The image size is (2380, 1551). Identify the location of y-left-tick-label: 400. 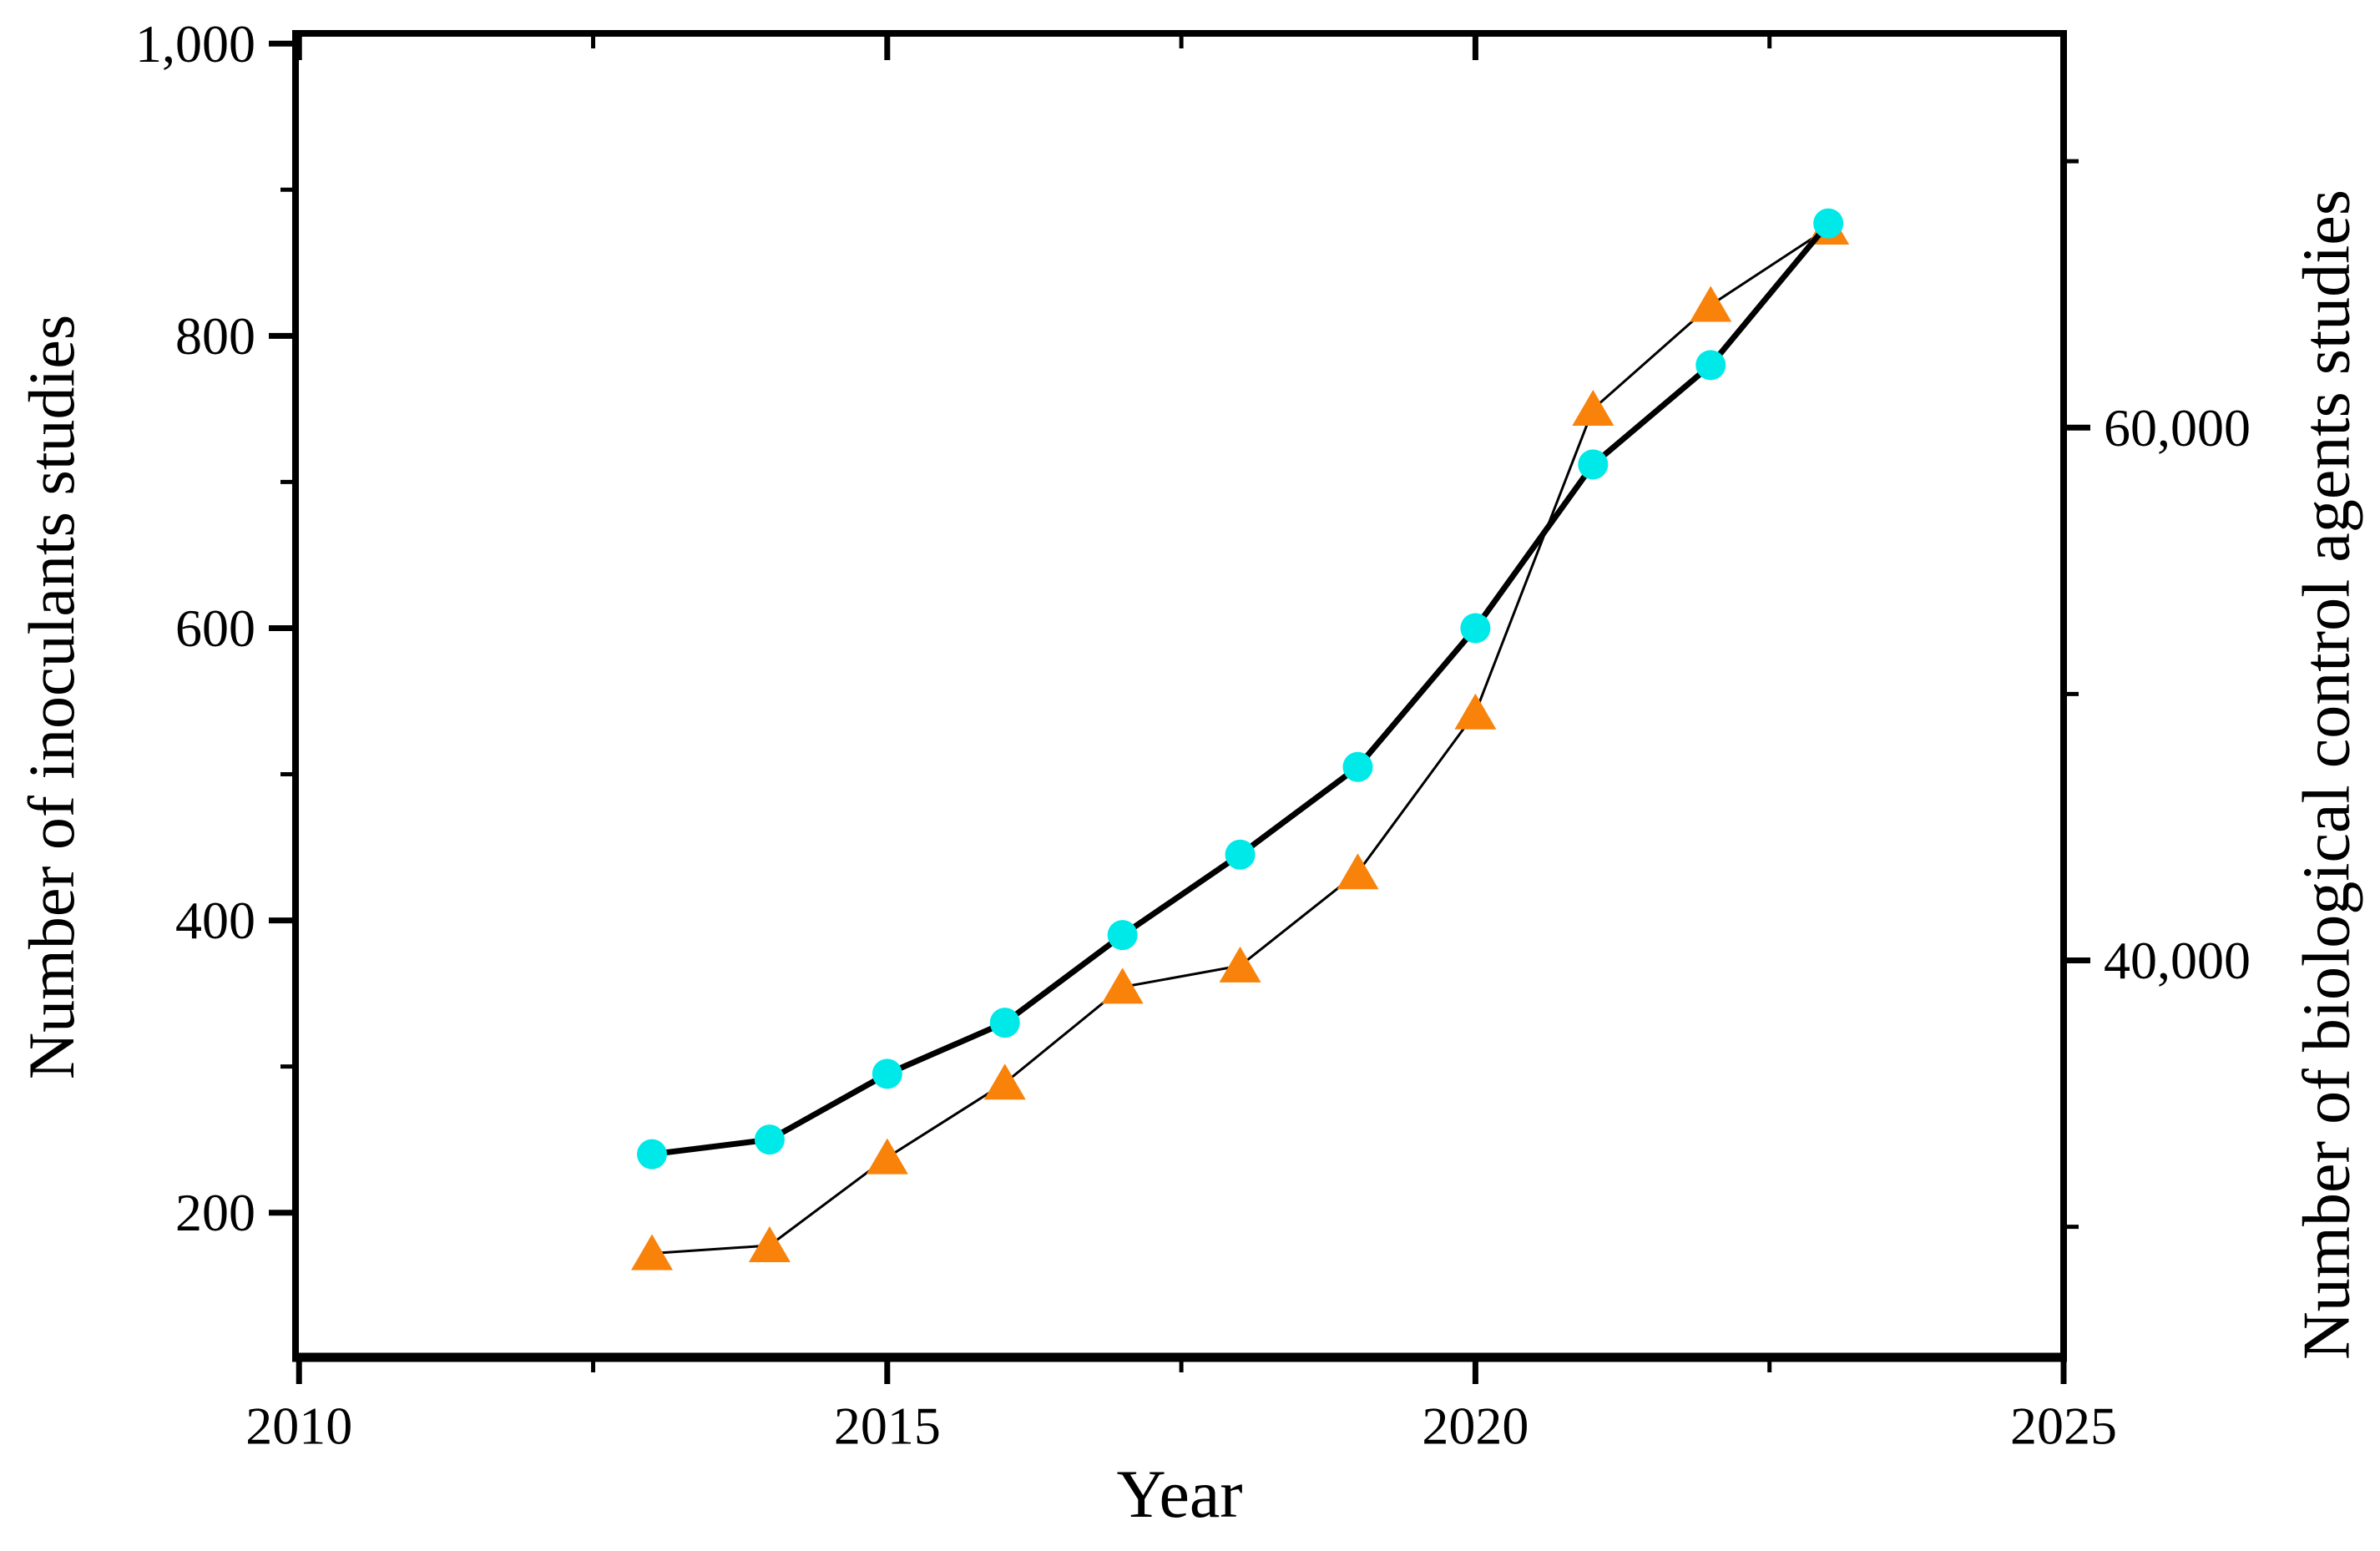
(215, 921).